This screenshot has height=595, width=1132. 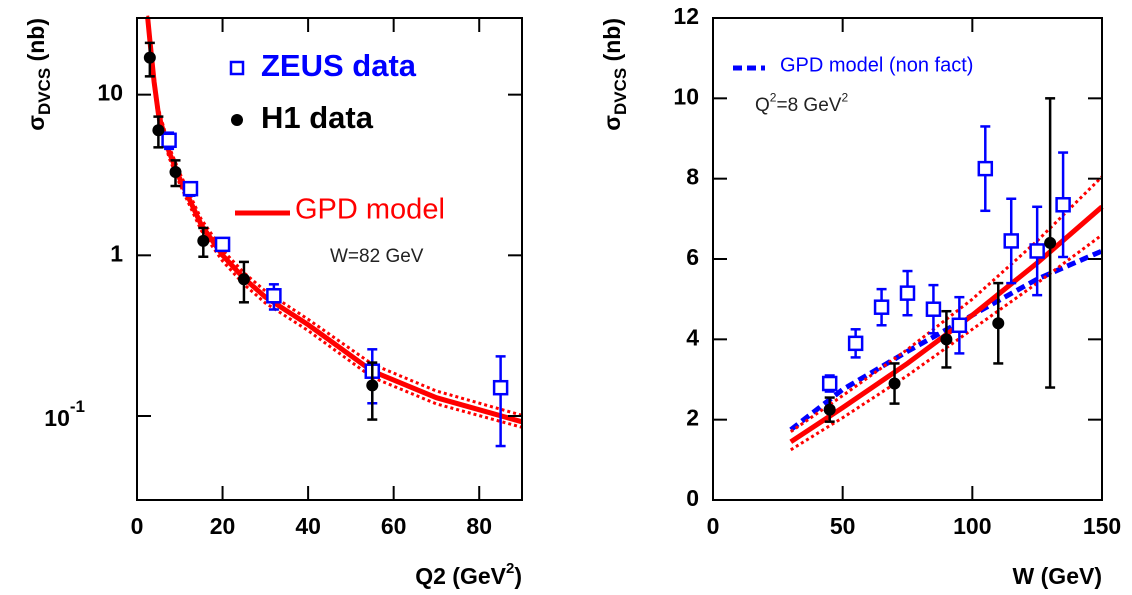 I want to click on x-axis-label: Q2 (GeV2), so click(x=468, y=574).